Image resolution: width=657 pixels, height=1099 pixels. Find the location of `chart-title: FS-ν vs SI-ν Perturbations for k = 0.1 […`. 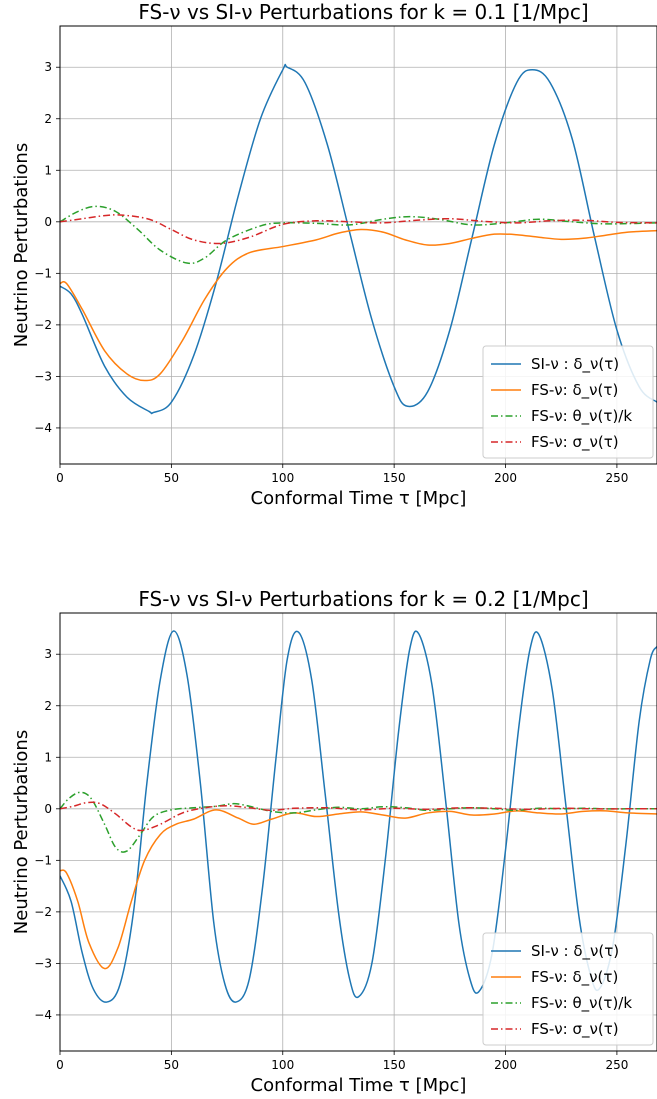

chart-title: FS-ν vs SI-ν Perturbations for k = 0.1 [… is located at coordinates (363, 12).